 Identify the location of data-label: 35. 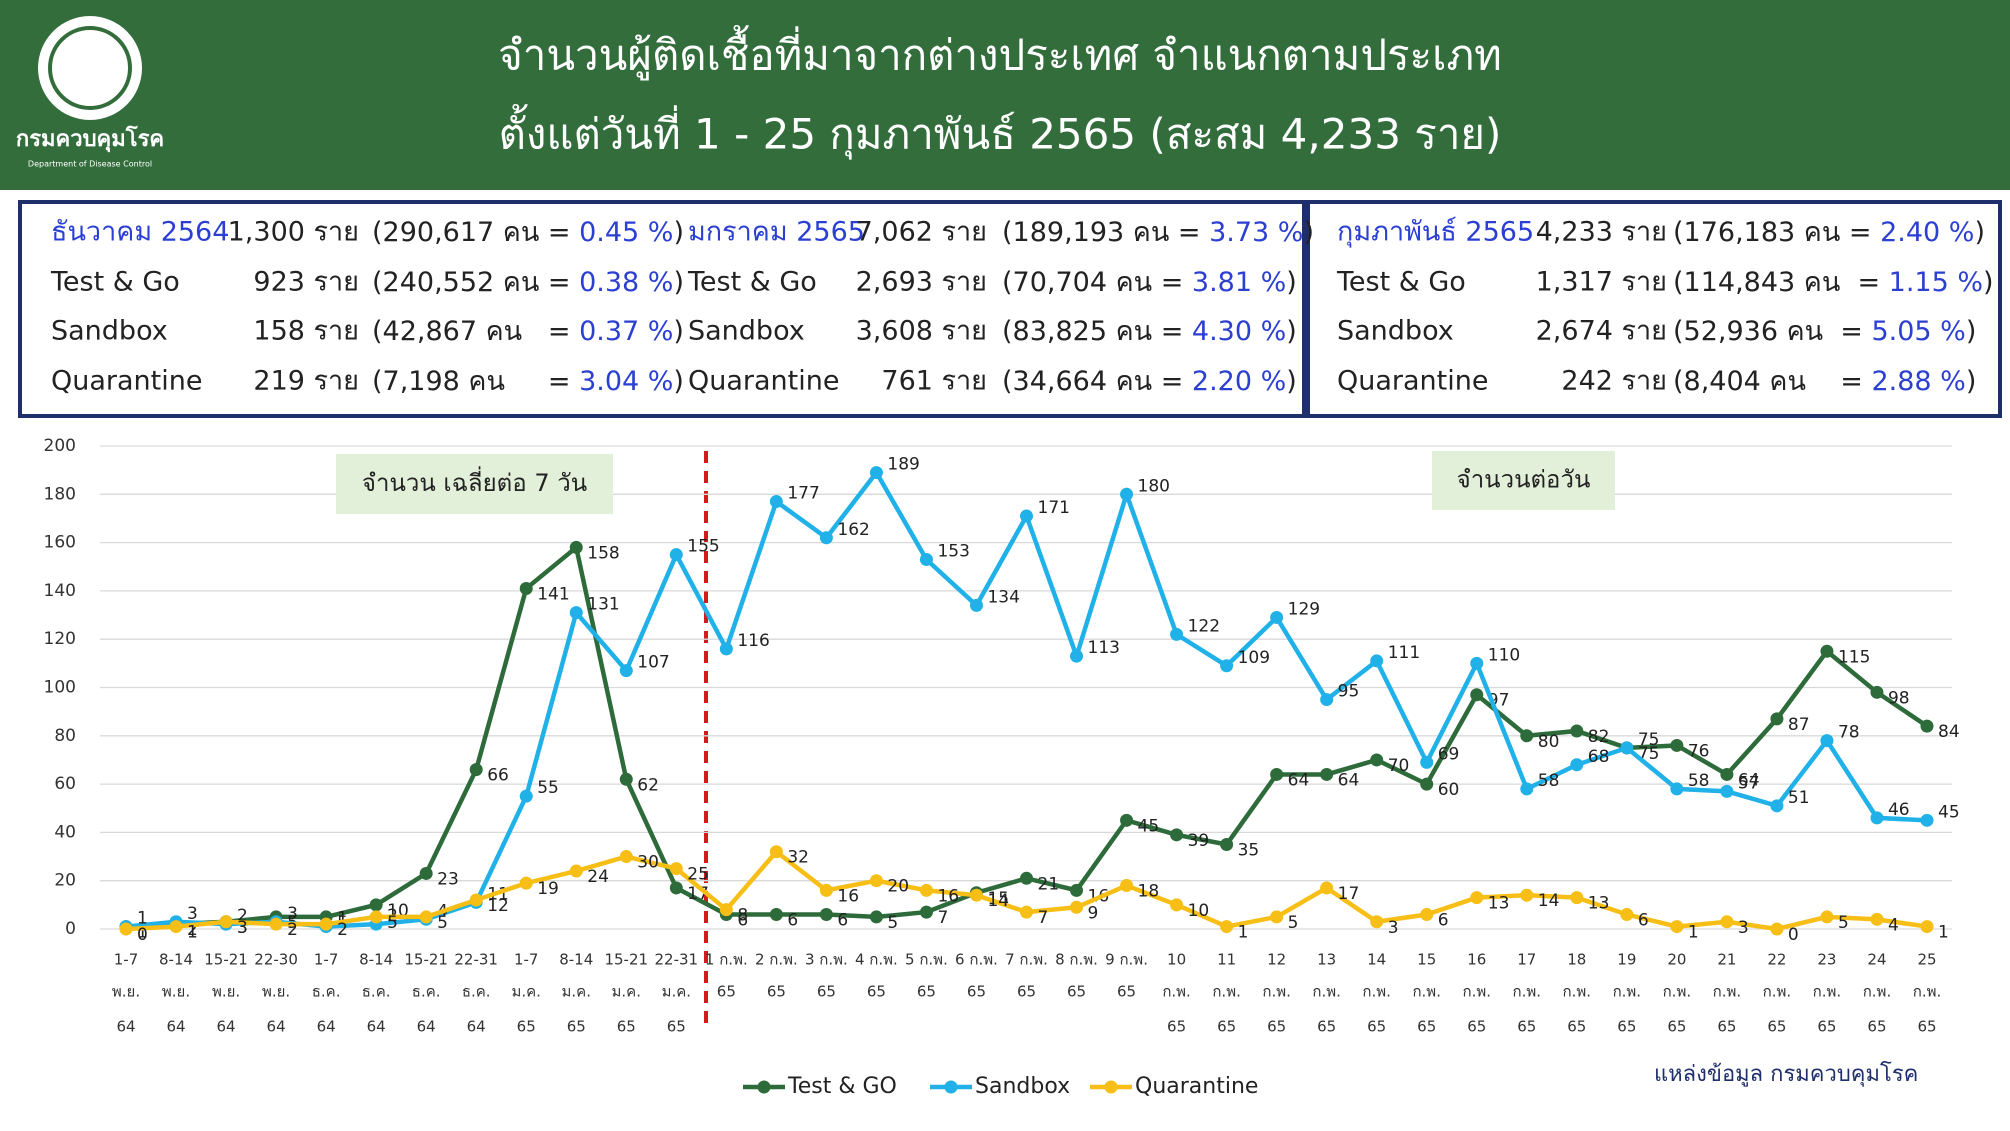
(1249, 850).